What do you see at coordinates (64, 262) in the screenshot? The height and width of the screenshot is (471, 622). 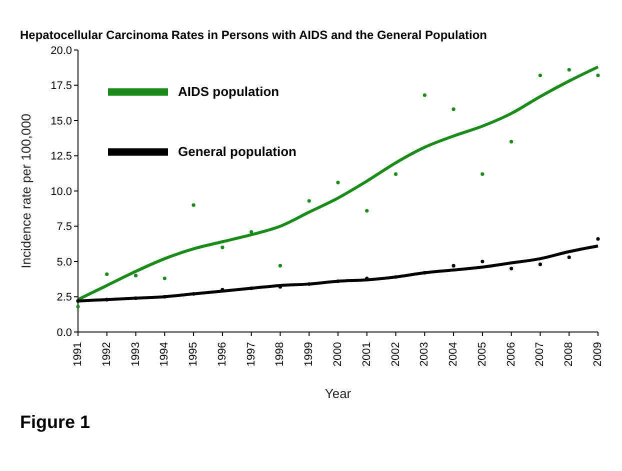 I see `y-tick-label: 5.0` at bounding box center [64, 262].